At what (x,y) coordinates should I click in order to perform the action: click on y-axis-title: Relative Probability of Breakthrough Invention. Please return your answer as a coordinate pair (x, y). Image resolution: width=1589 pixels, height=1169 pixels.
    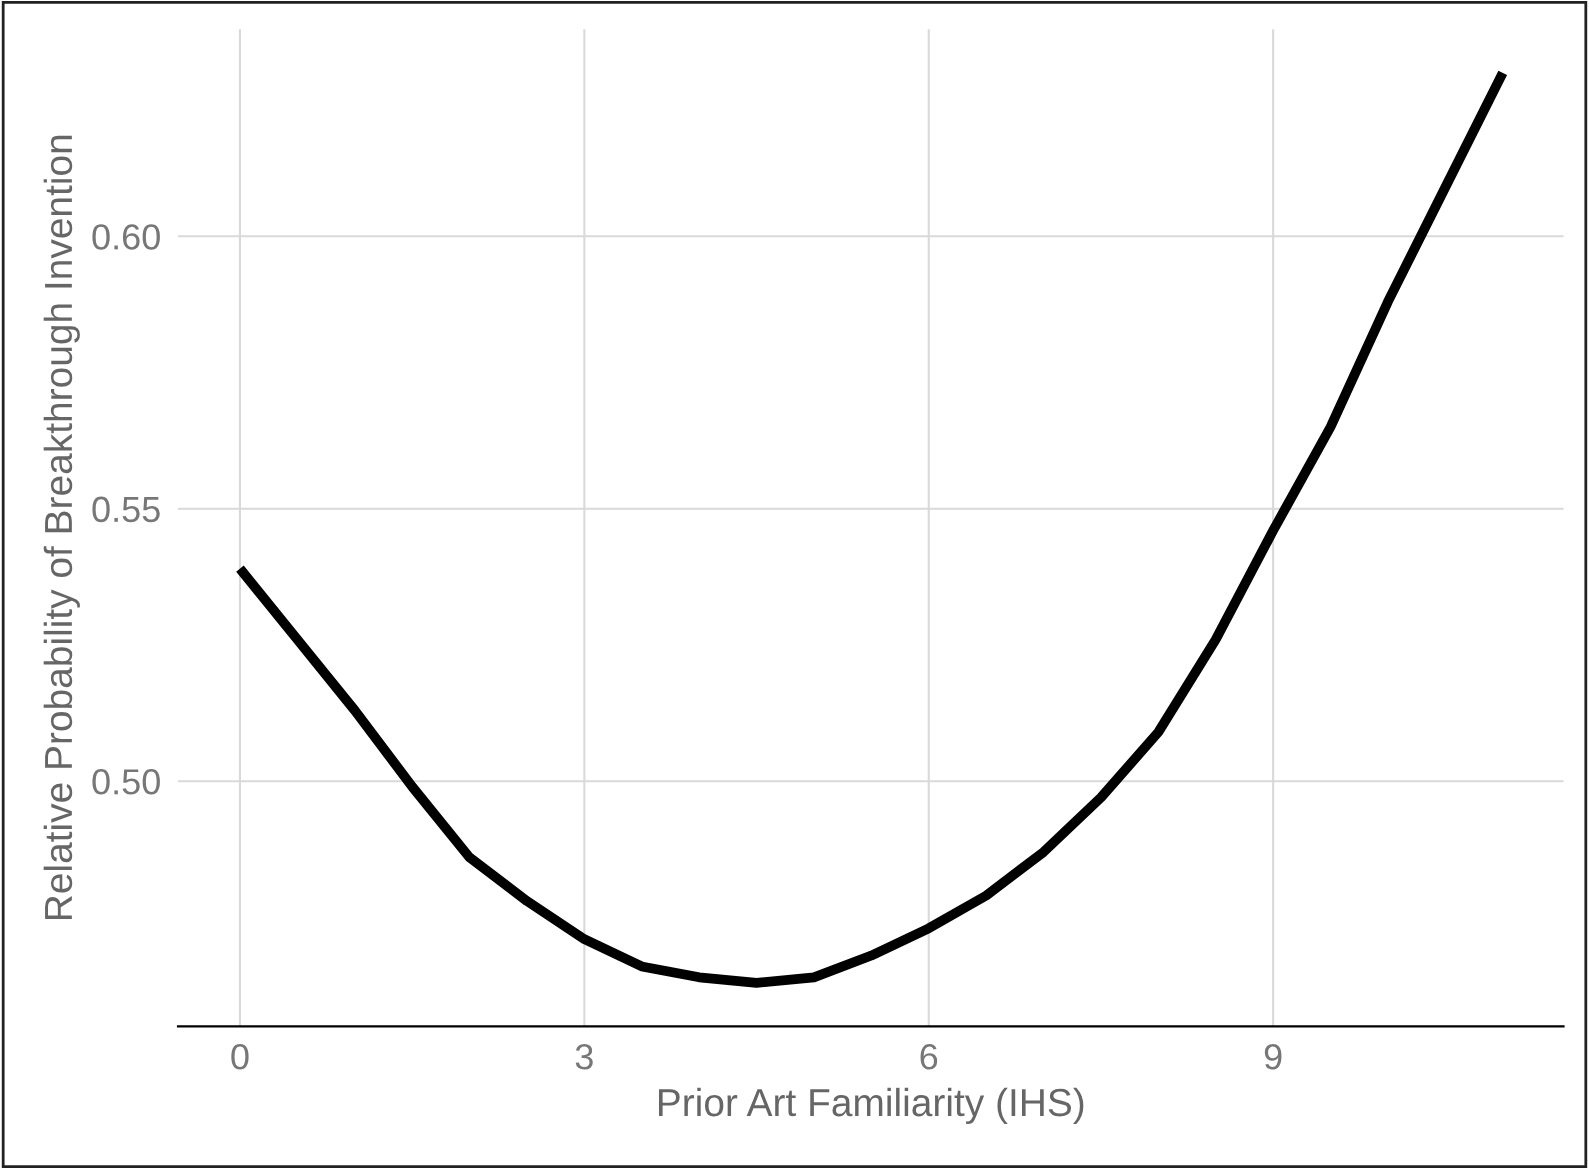
    Looking at the image, I should click on (61, 527).